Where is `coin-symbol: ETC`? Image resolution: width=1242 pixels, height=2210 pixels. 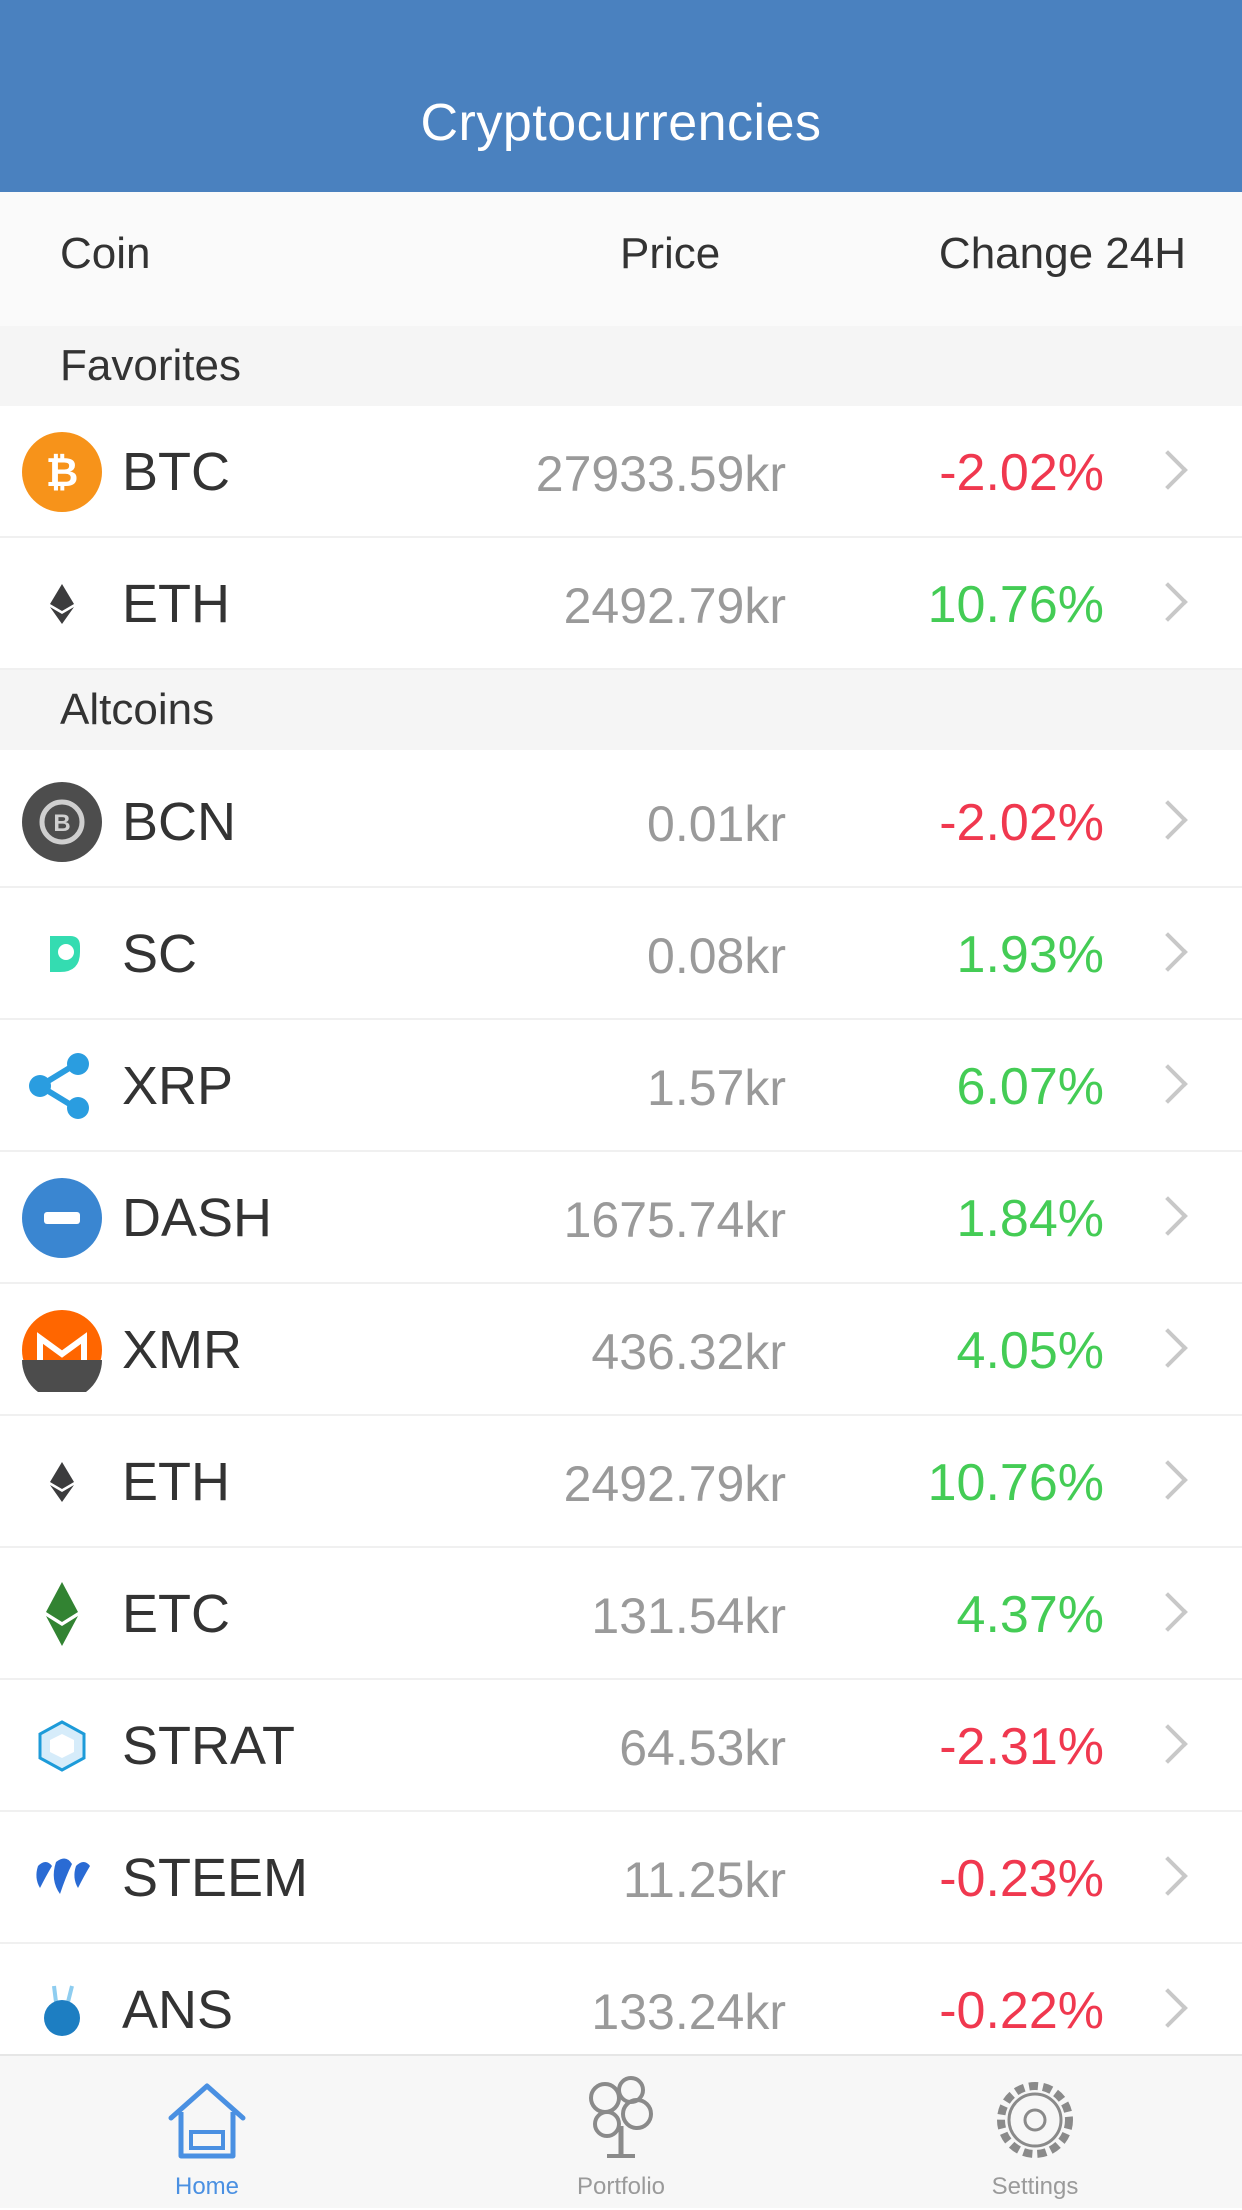
coin-symbol: ETC is located at coordinates (176, 1614).